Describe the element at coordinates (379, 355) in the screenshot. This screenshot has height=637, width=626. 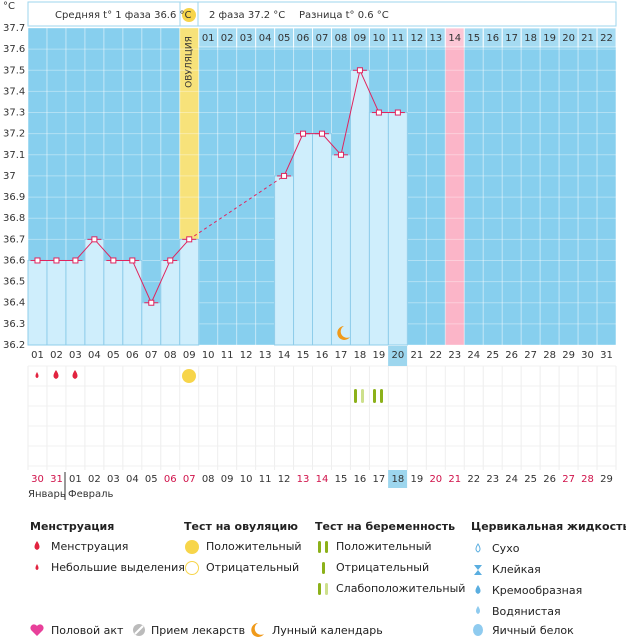
I see `x-tick-label: 19` at that location.